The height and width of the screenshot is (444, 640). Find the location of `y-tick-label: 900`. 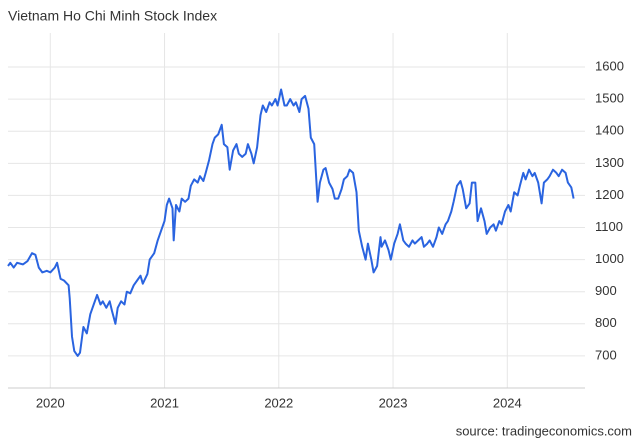

y-tick-label: 900 is located at coordinates (606, 290).